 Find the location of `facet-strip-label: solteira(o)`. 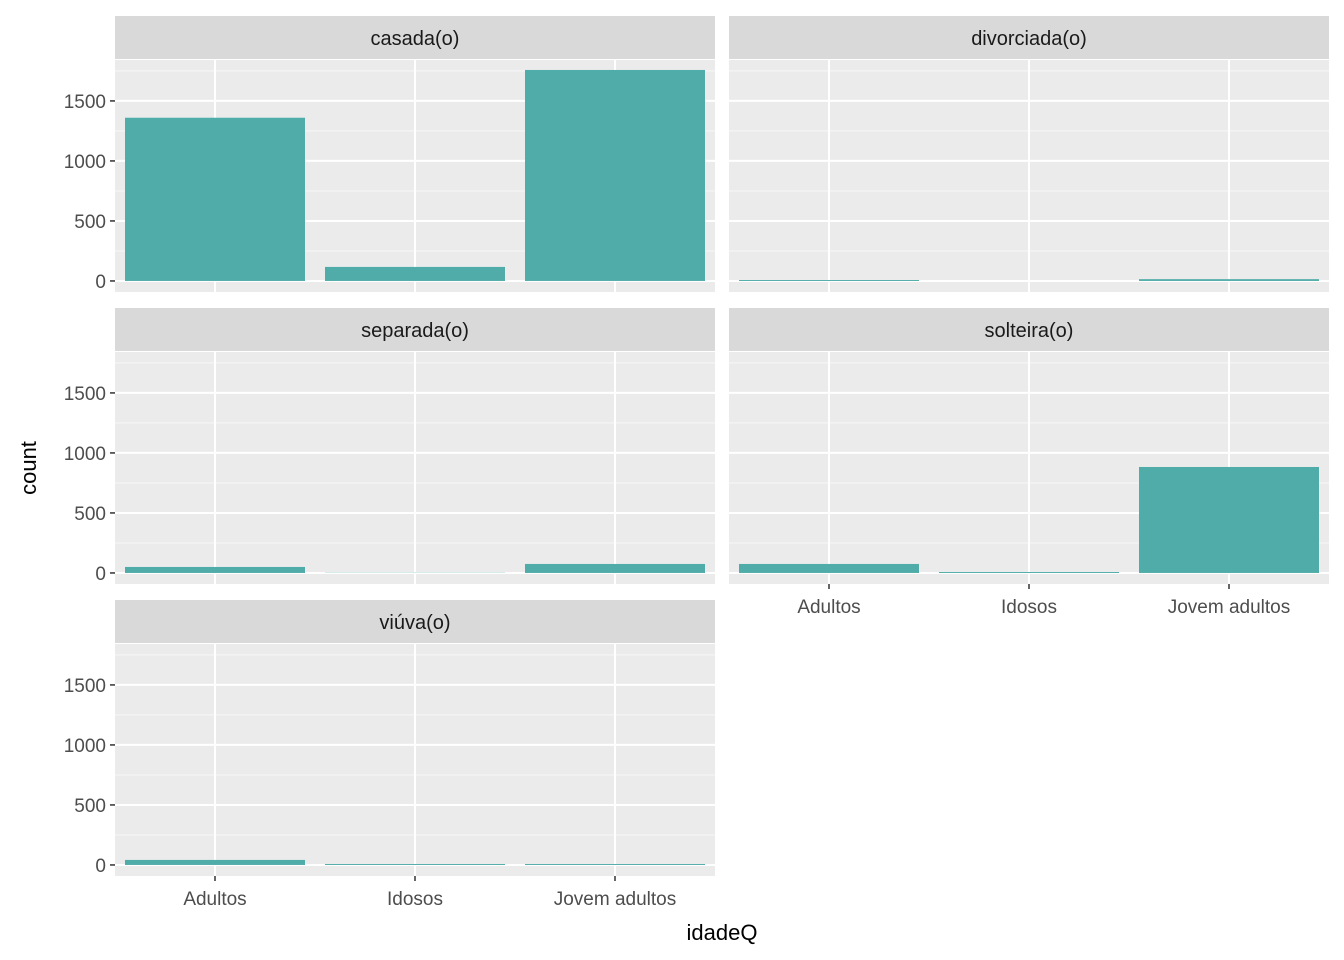

facet-strip-label: solteira(o) is located at coordinates (1029, 331).